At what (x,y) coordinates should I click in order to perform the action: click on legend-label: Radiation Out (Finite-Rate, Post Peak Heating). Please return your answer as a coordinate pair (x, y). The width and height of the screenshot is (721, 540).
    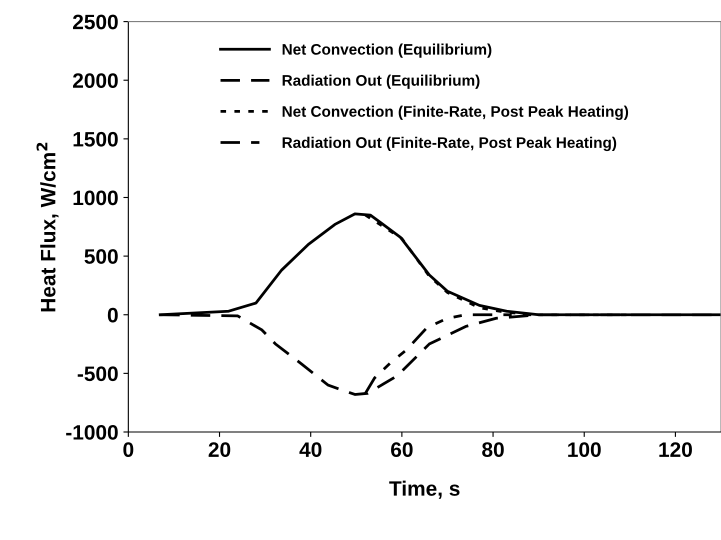
    Looking at the image, I should click on (449, 144).